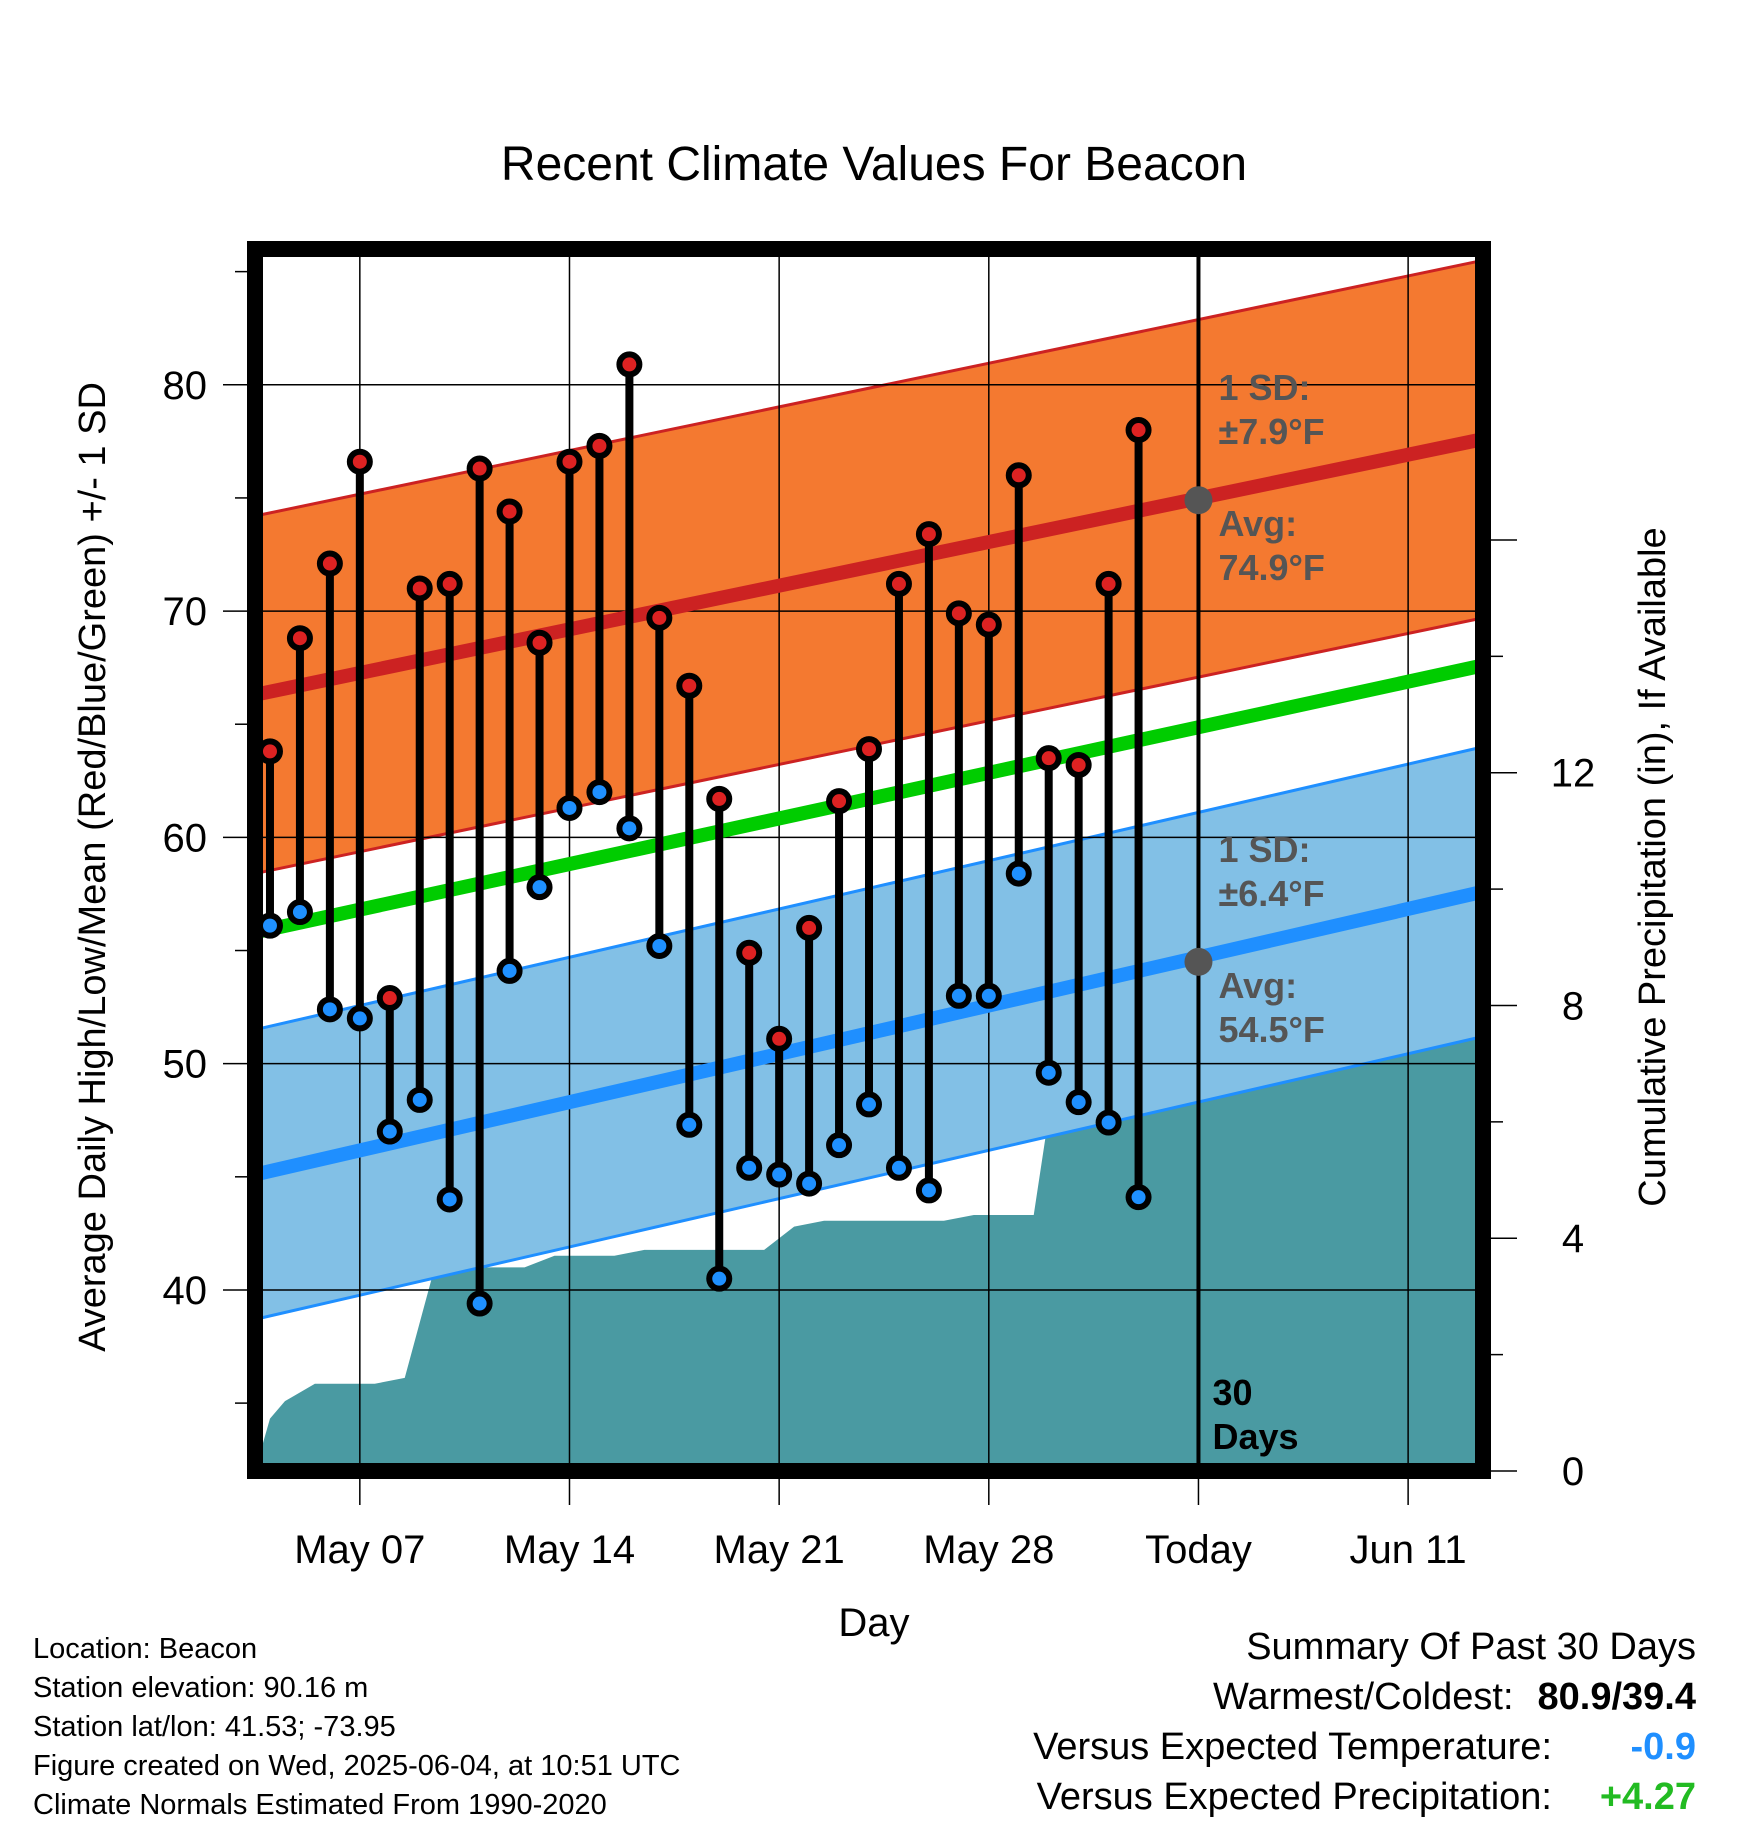 The height and width of the screenshot is (1828, 1748). I want to click on temp-label: Versus Expected Temperature:, so click(1292, 1747).